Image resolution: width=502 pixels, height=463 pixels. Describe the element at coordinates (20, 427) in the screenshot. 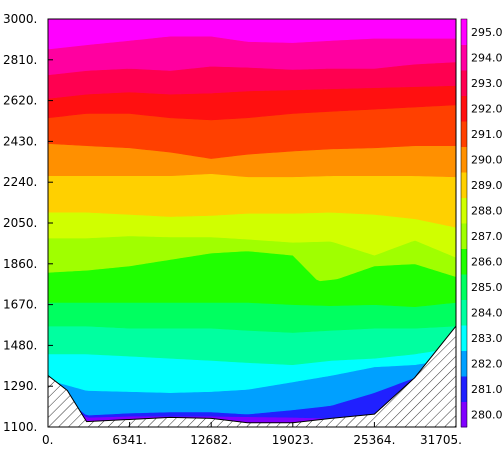

I see `y-tick-label: 1100.` at that location.